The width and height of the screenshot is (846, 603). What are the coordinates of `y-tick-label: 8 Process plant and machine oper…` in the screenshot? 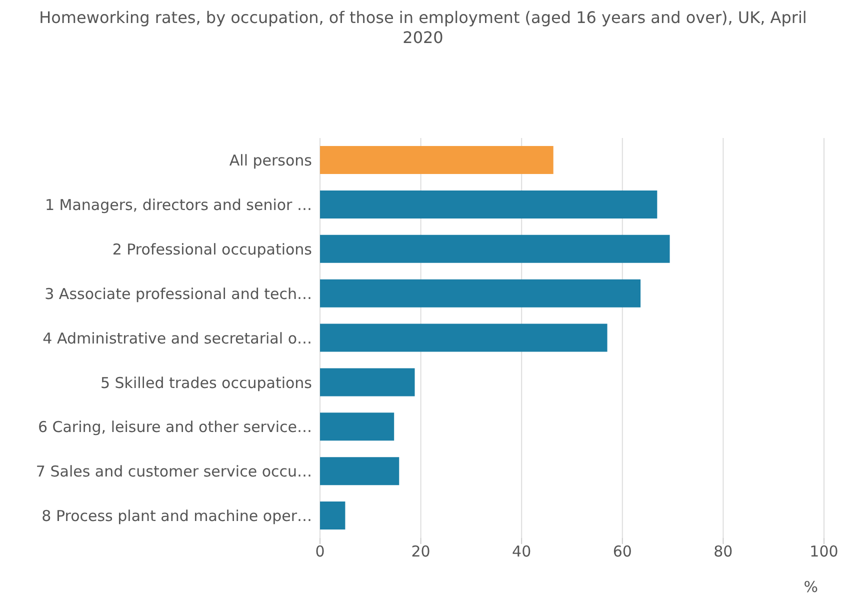 It's located at (177, 516).